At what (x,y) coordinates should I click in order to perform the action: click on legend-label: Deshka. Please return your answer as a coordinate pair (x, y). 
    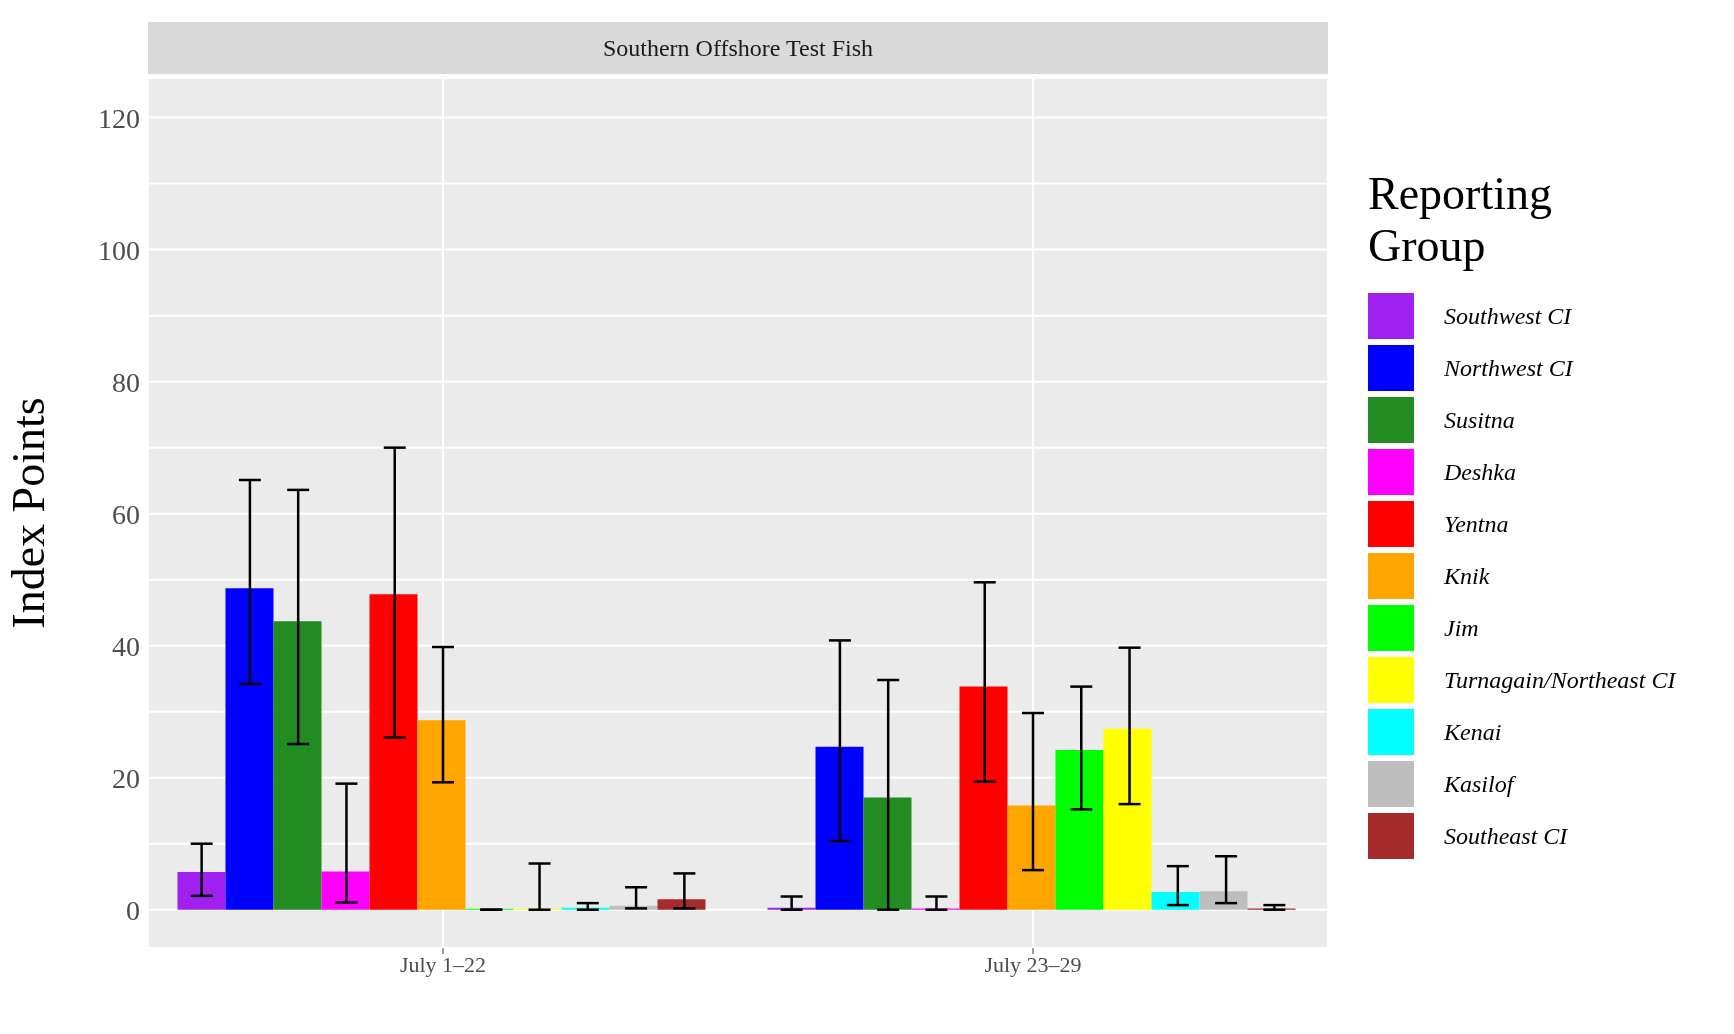
    Looking at the image, I should click on (1480, 472).